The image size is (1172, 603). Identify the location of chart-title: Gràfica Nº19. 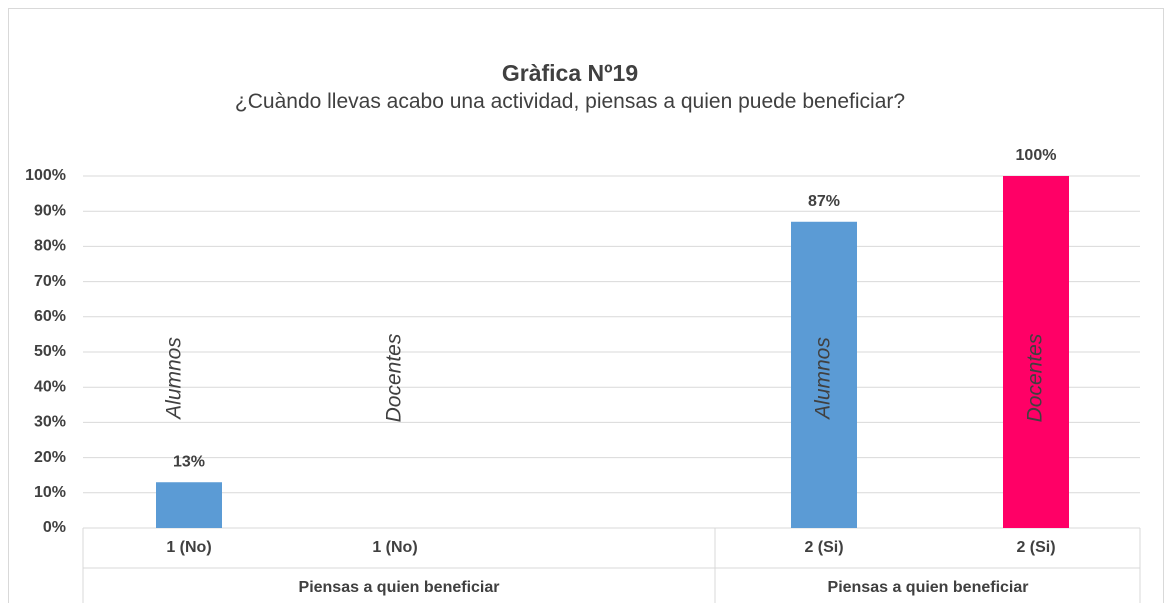
(570, 73).